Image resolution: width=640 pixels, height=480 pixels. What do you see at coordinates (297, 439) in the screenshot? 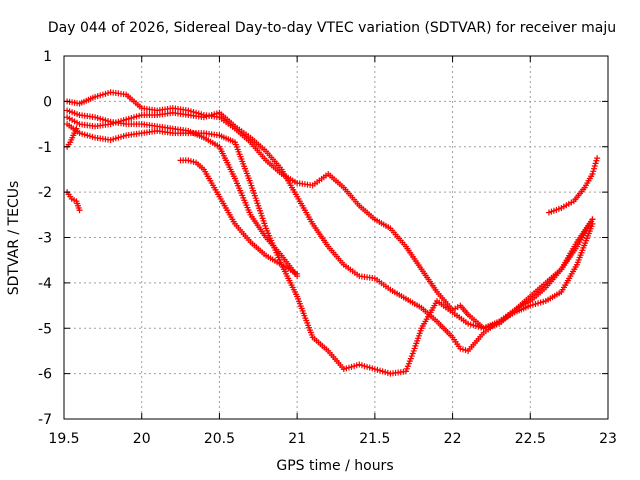
I see `x-tick-label: 21` at bounding box center [297, 439].